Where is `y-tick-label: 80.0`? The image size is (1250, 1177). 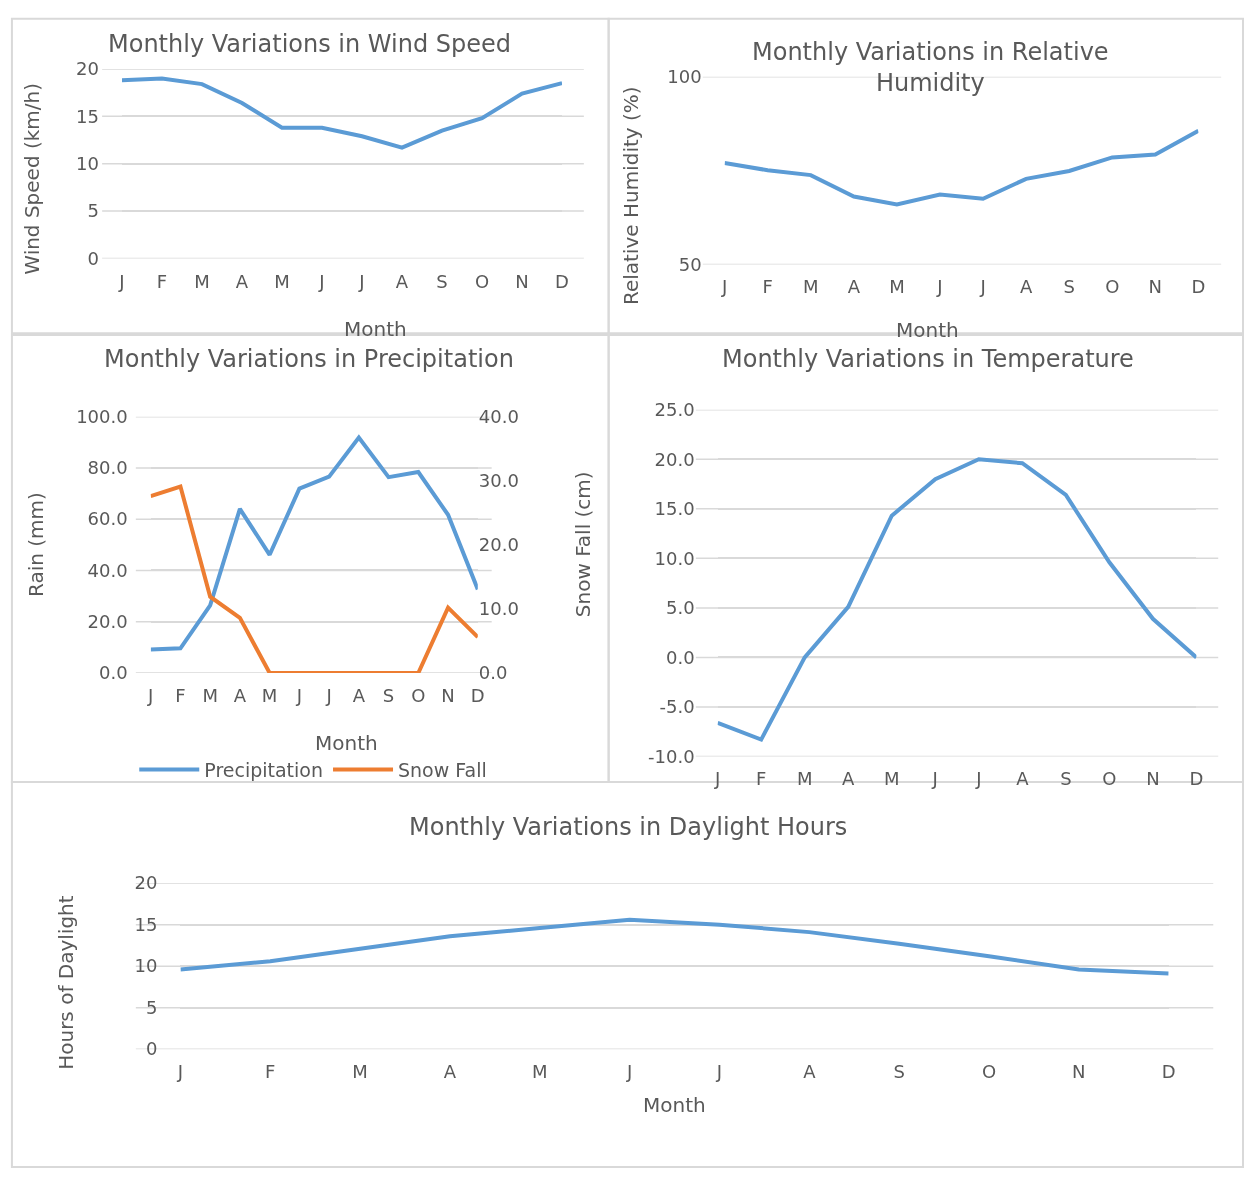 y-tick-label: 80.0 is located at coordinates (107, 468).